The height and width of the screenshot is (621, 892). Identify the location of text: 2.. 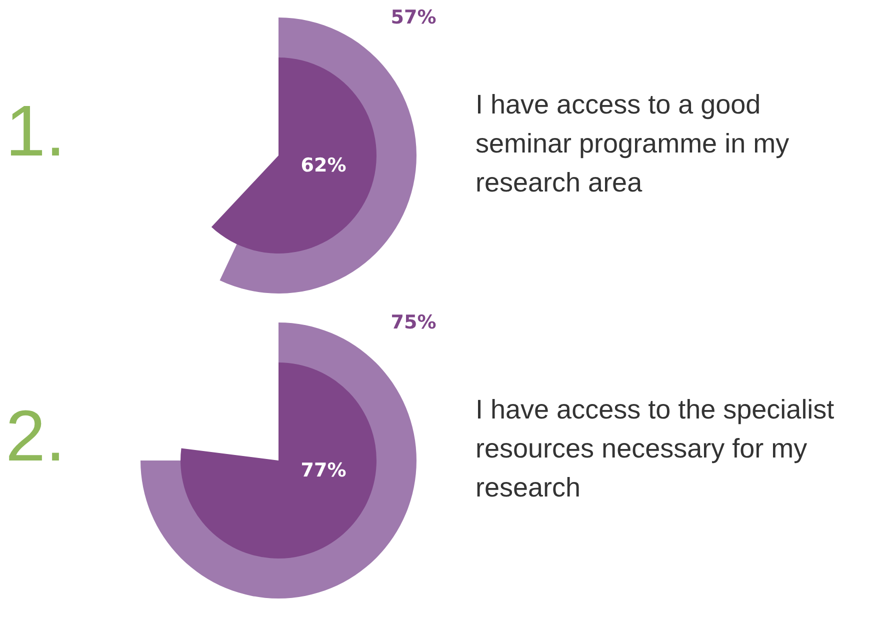
(36, 436).